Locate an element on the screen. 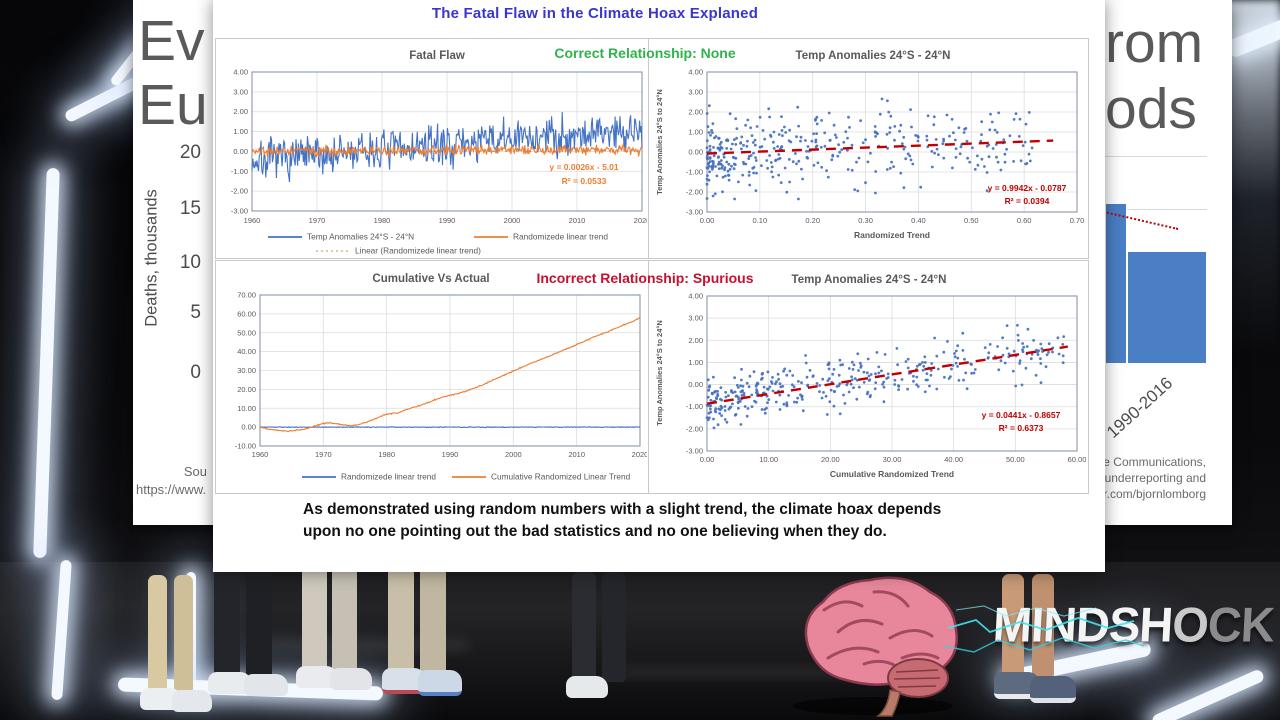  svg-text: 20.00 is located at coordinates (246, 389).